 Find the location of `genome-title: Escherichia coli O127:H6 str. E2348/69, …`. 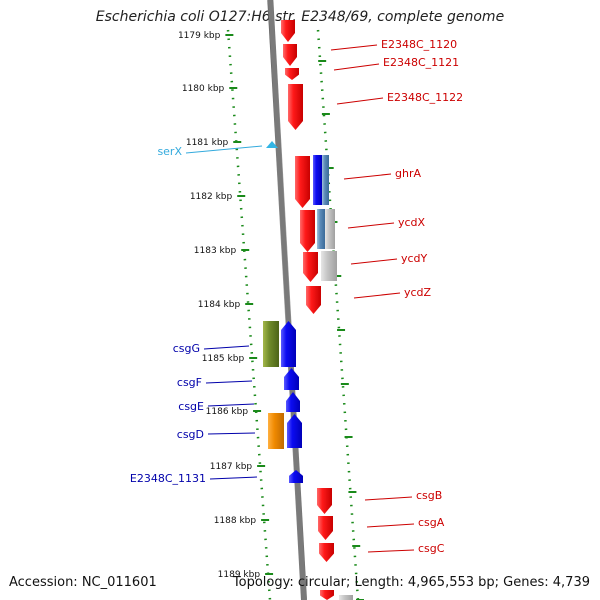

genome-title: Escherichia coli O127:H6 str. E2348/69, … is located at coordinates (300, 17).